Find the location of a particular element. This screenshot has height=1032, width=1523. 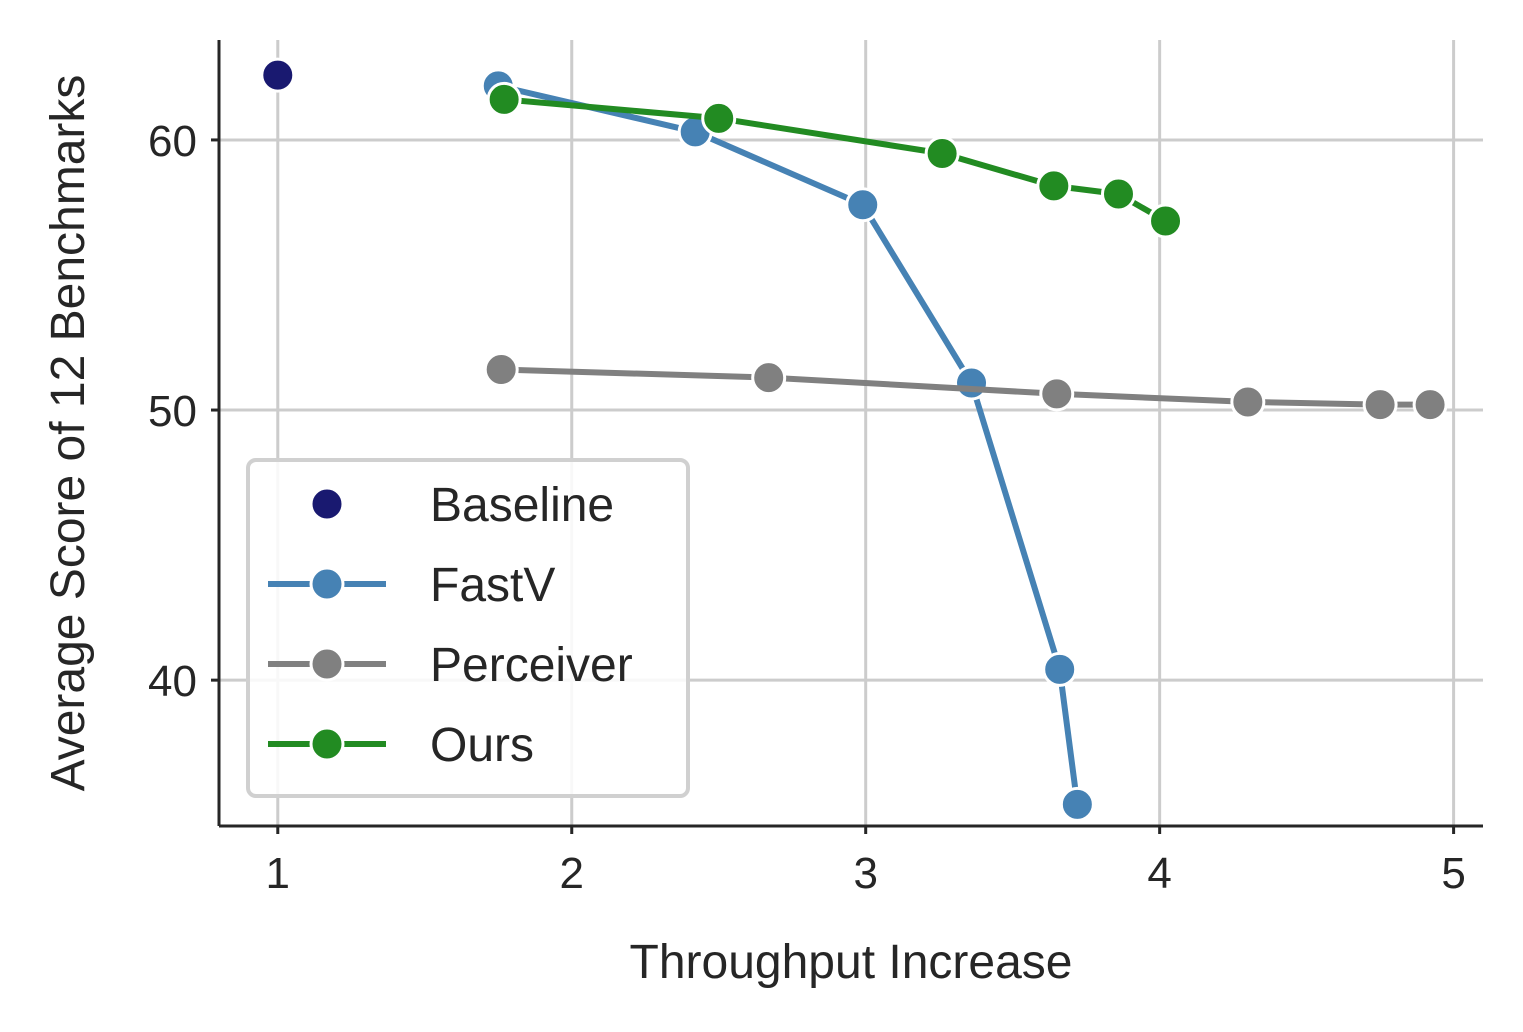

legend-item-perceiver: Perceiver is located at coordinates (450, 665).